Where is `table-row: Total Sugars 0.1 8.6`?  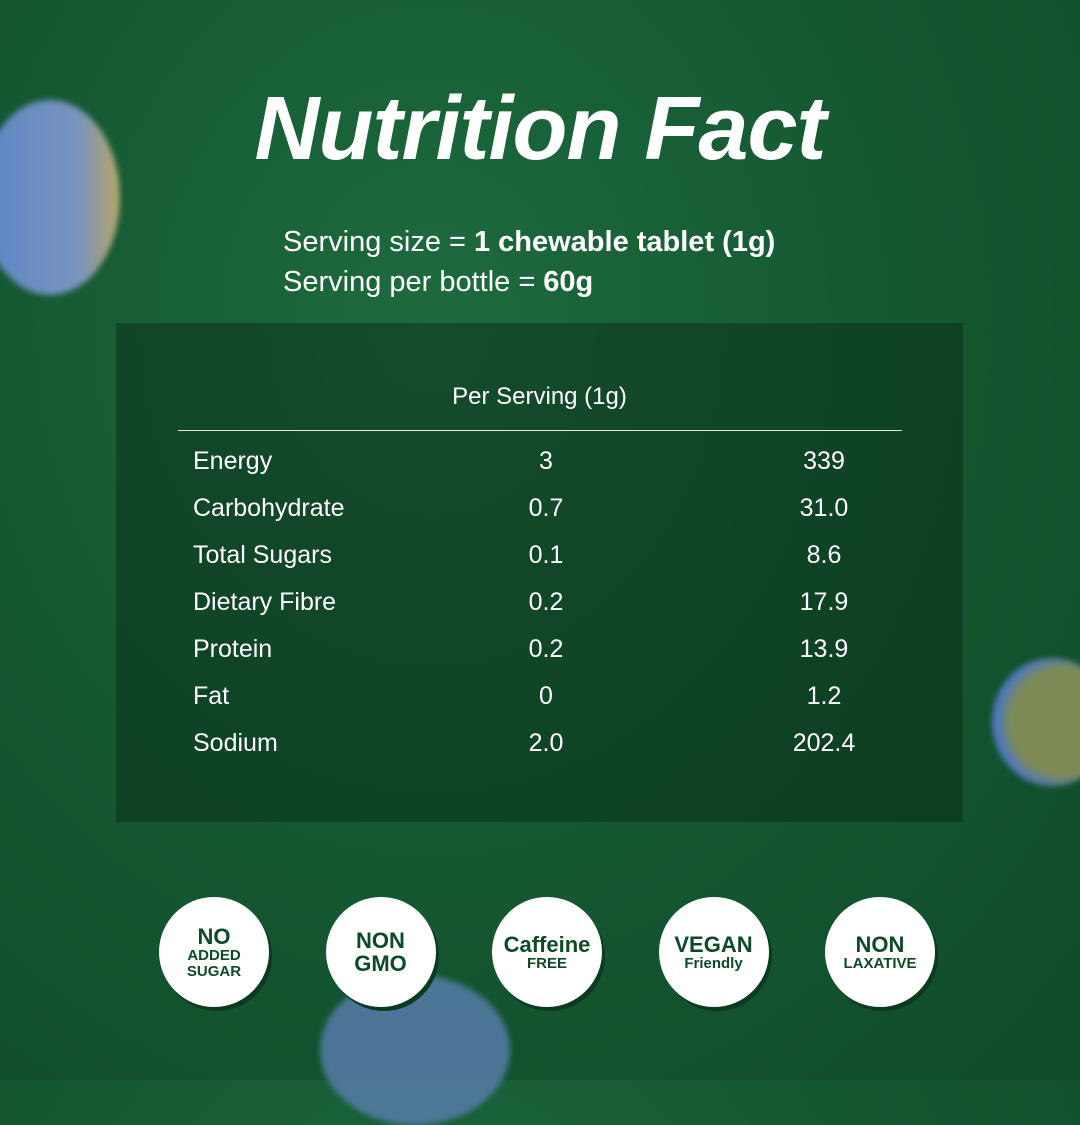
table-row: Total Sugars 0.1 8.6 is located at coordinates (539, 561).